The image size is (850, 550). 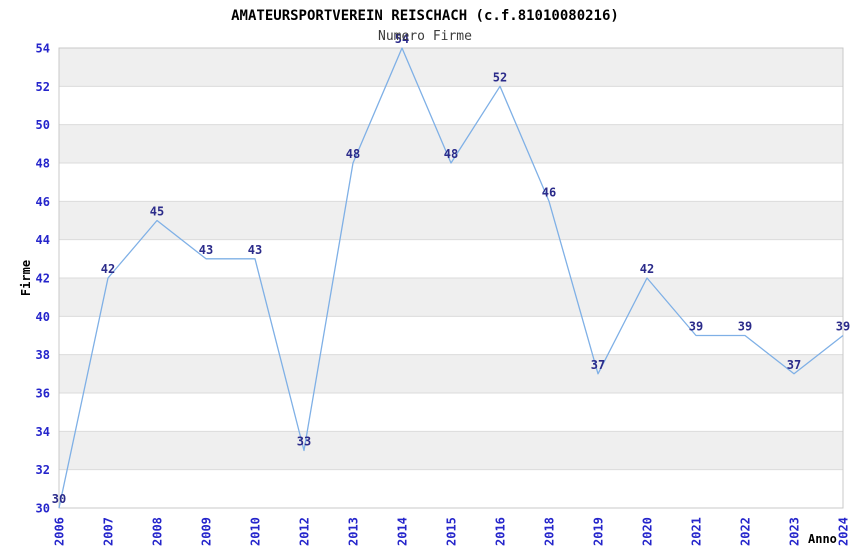 What do you see at coordinates (43, 355) in the screenshot?
I see `y-tick-label: 38` at bounding box center [43, 355].